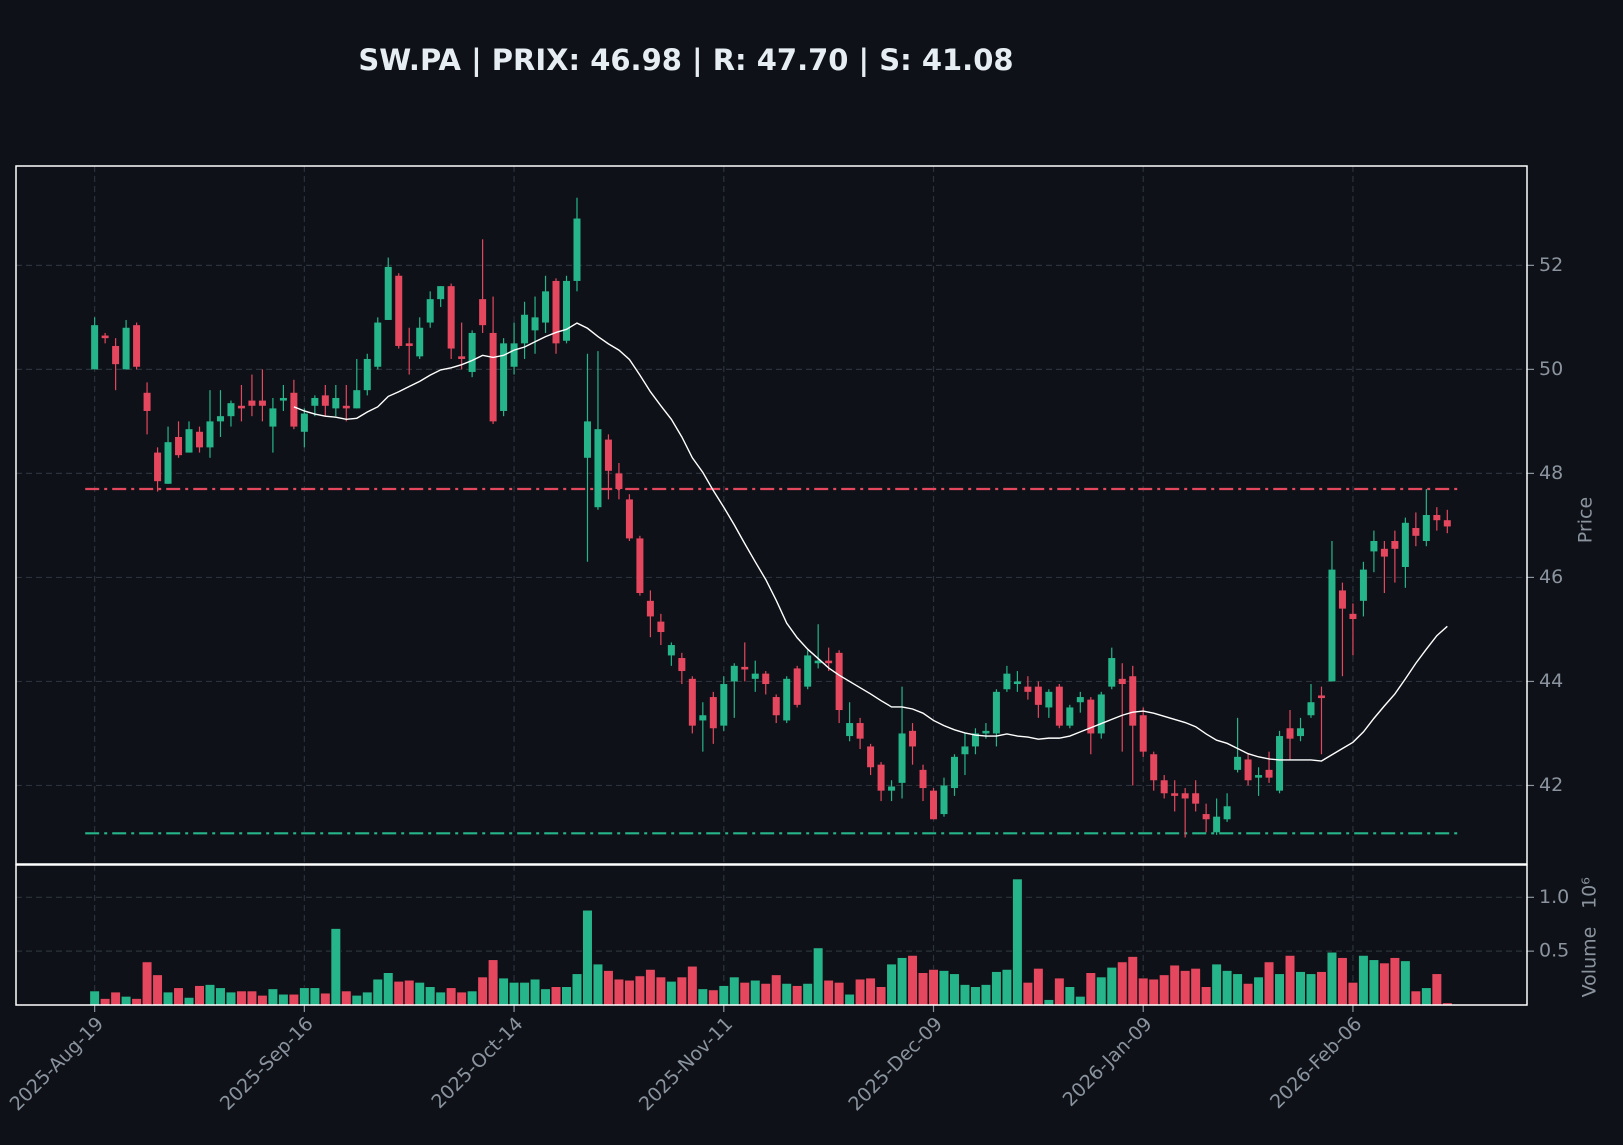 The height and width of the screenshot is (1145, 1623). Describe the element at coordinates (1551, 265) in the screenshot. I see `y-tick-label: 52` at that location.